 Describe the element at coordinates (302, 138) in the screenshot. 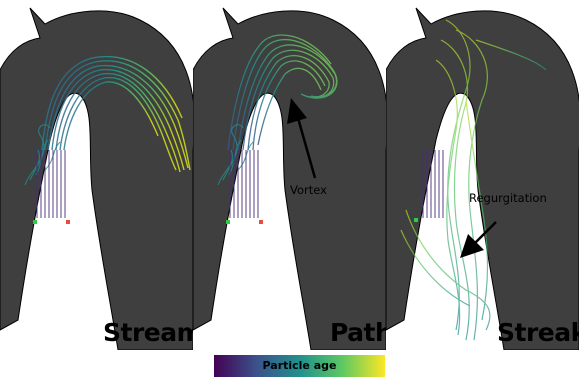

I see `vortex-arrow` at that location.